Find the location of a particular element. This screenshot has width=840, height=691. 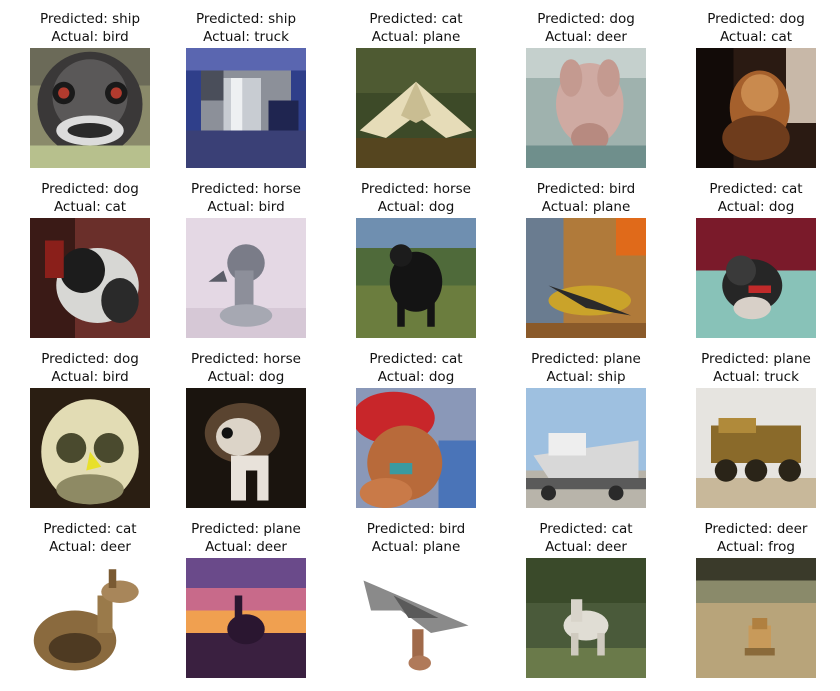

actual-label: Actual: frog is located at coordinates (756, 547).